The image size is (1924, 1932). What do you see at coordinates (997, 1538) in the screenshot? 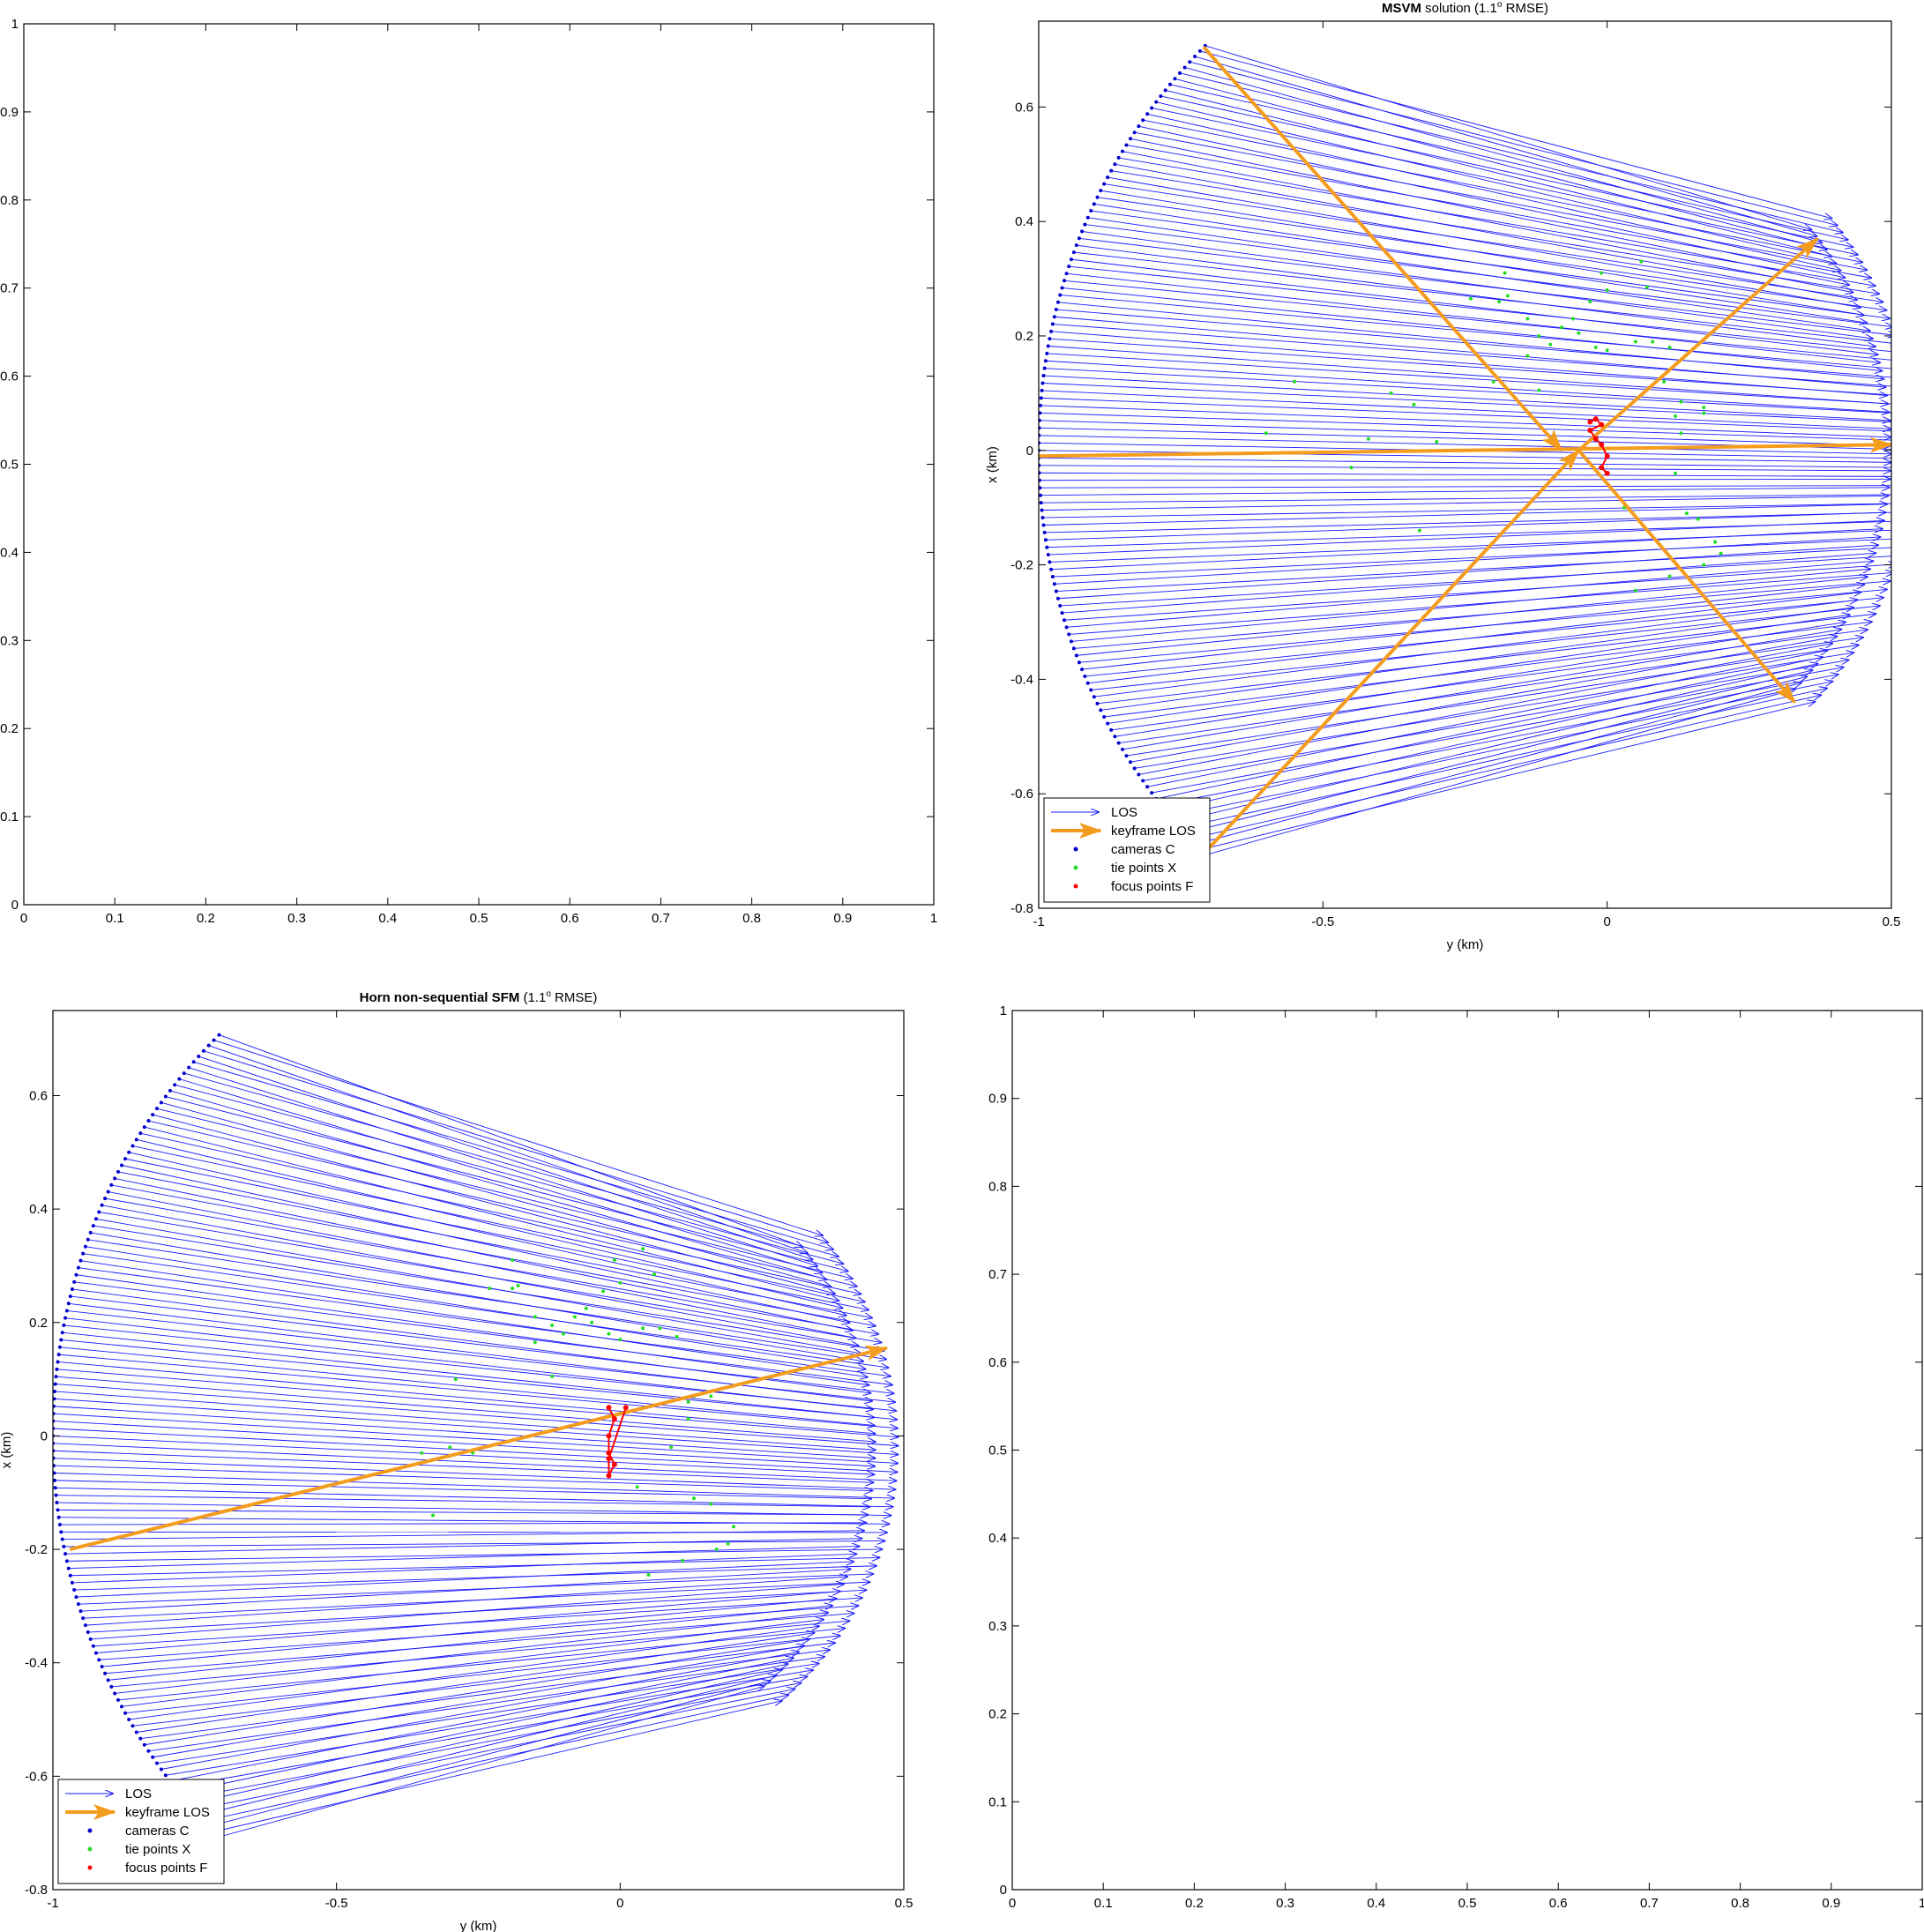
I see `y-tick-label: 0.4` at bounding box center [997, 1538].